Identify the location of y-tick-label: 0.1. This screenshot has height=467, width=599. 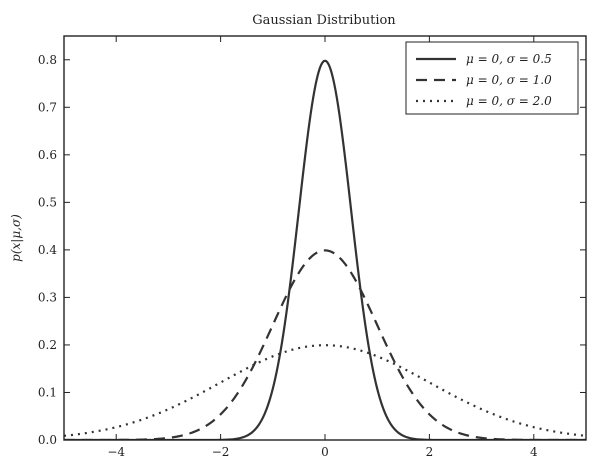
(47, 392).